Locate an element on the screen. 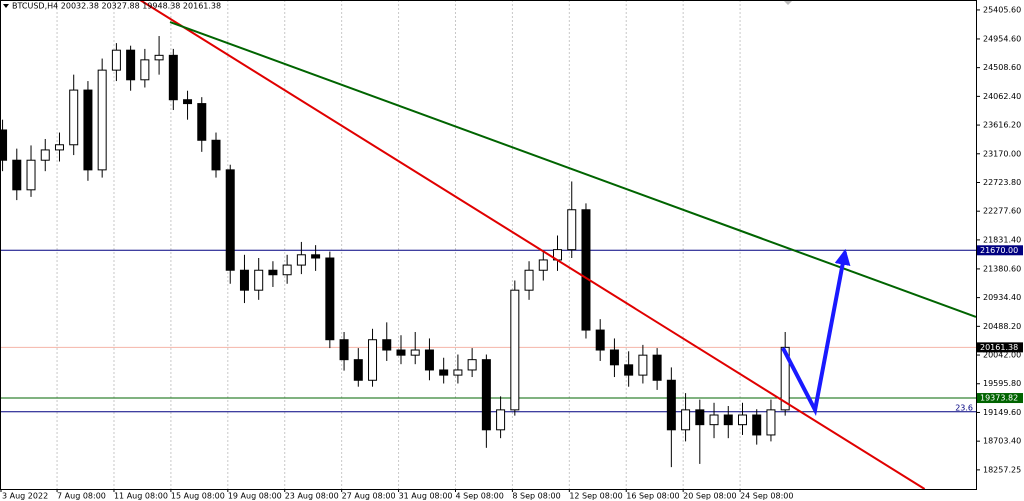  menu-arrow is located at coordinates (6, 6).